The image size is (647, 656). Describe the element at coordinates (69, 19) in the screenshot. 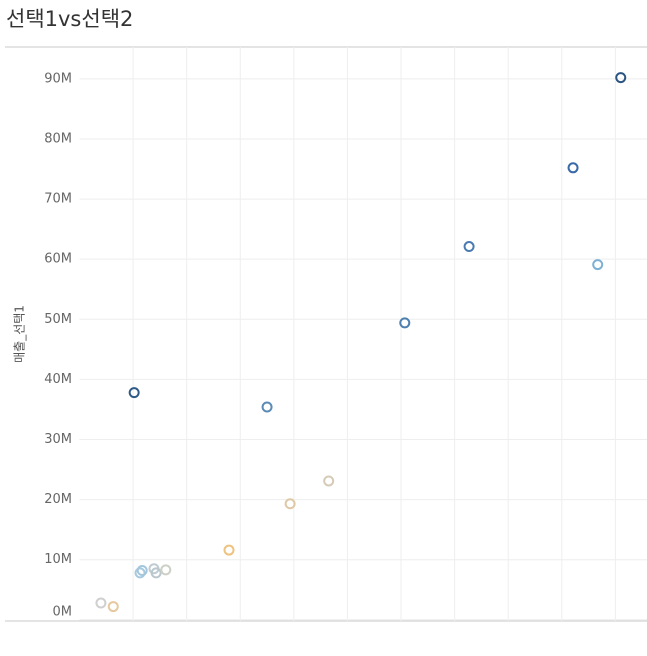

I see `chart-title: 선택1vs선택2` at that location.